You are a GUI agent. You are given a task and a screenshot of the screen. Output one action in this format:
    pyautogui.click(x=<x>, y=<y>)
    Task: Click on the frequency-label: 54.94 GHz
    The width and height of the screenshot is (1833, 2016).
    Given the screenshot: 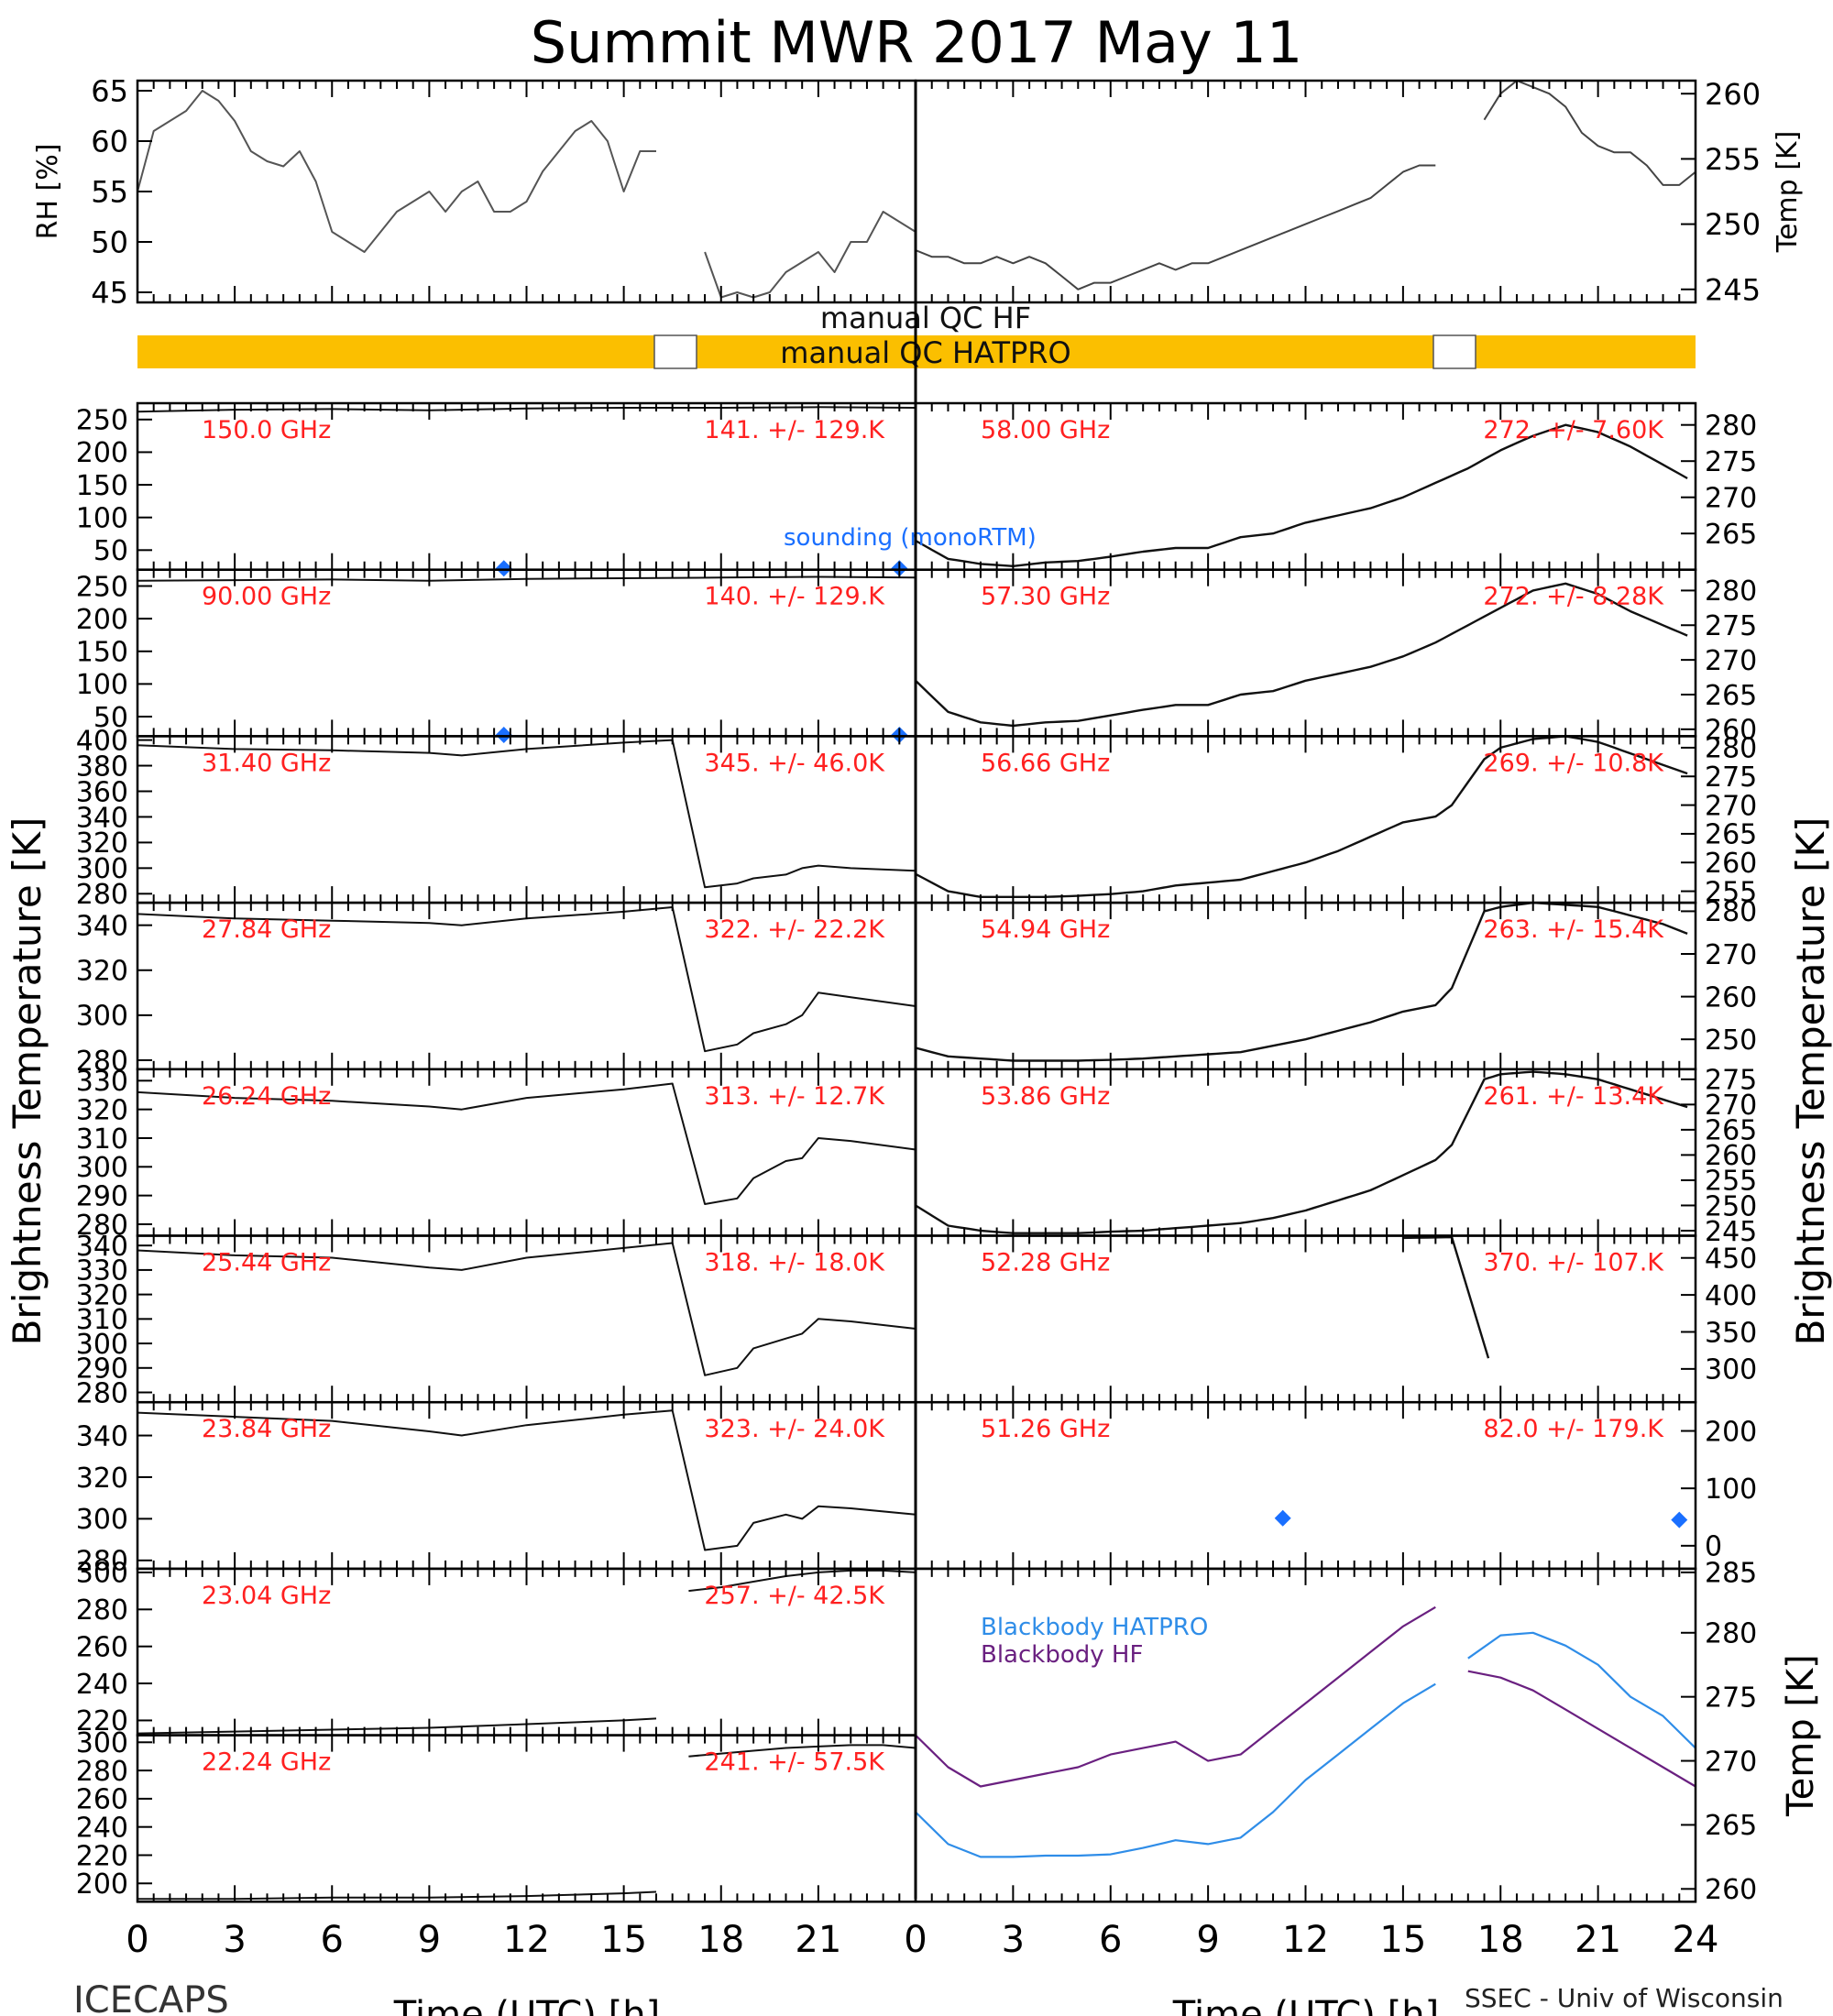 What is the action you would take?
    pyautogui.click(x=1045, y=929)
    